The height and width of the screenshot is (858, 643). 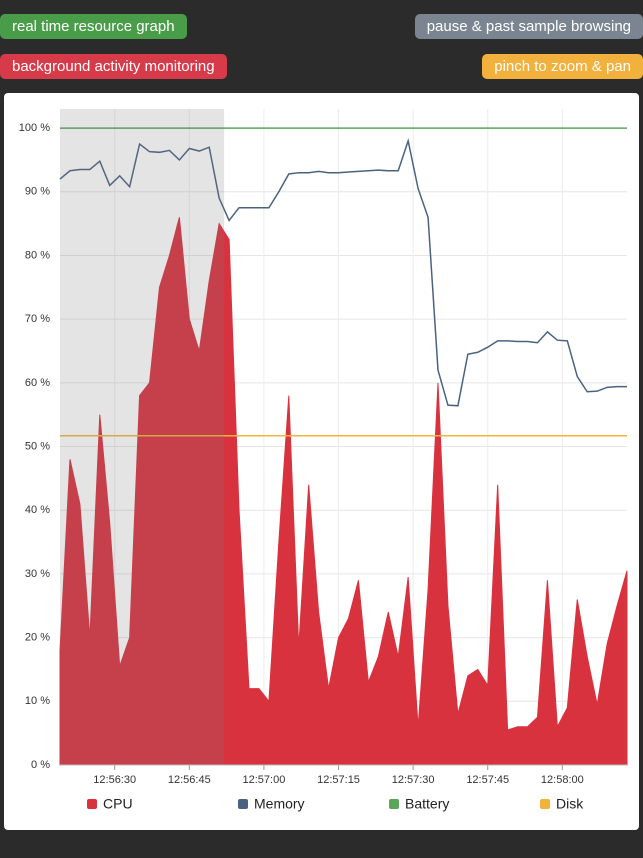 What do you see at coordinates (264, 780) in the screenshot?
I see `x-tick-label: 12:57:00` at bounding box center [264, 780].